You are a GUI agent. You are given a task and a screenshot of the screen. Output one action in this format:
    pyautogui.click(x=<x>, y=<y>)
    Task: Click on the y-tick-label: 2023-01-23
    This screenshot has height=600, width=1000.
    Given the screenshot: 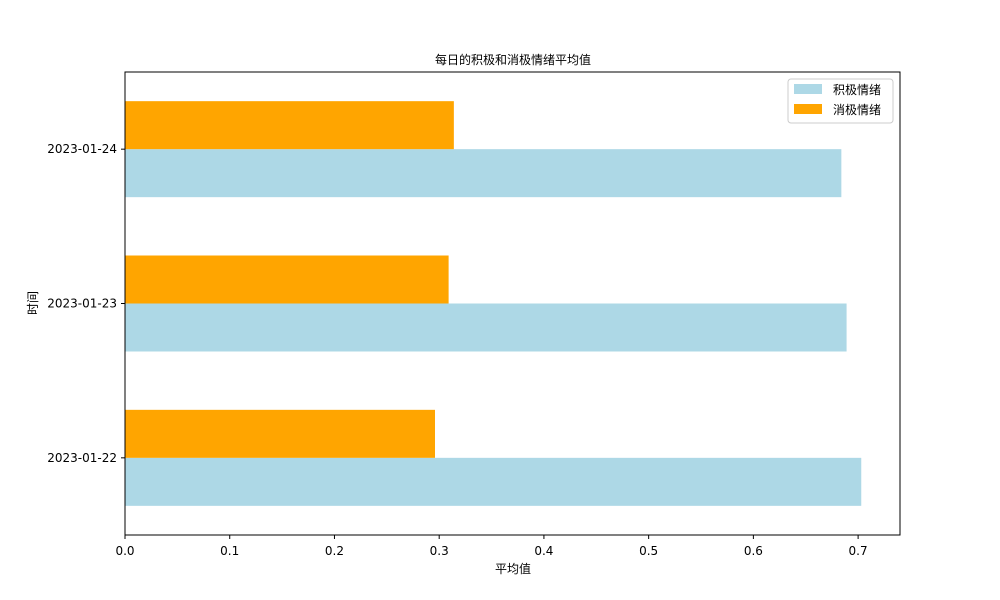 What is the action you would take?
    pyautogui.click(x=82, y=304)
    